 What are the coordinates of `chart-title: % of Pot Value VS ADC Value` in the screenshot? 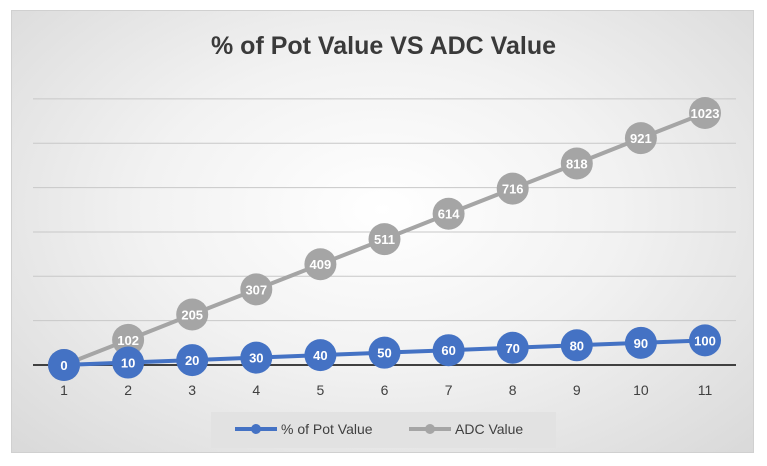 It's located at (383, 46).